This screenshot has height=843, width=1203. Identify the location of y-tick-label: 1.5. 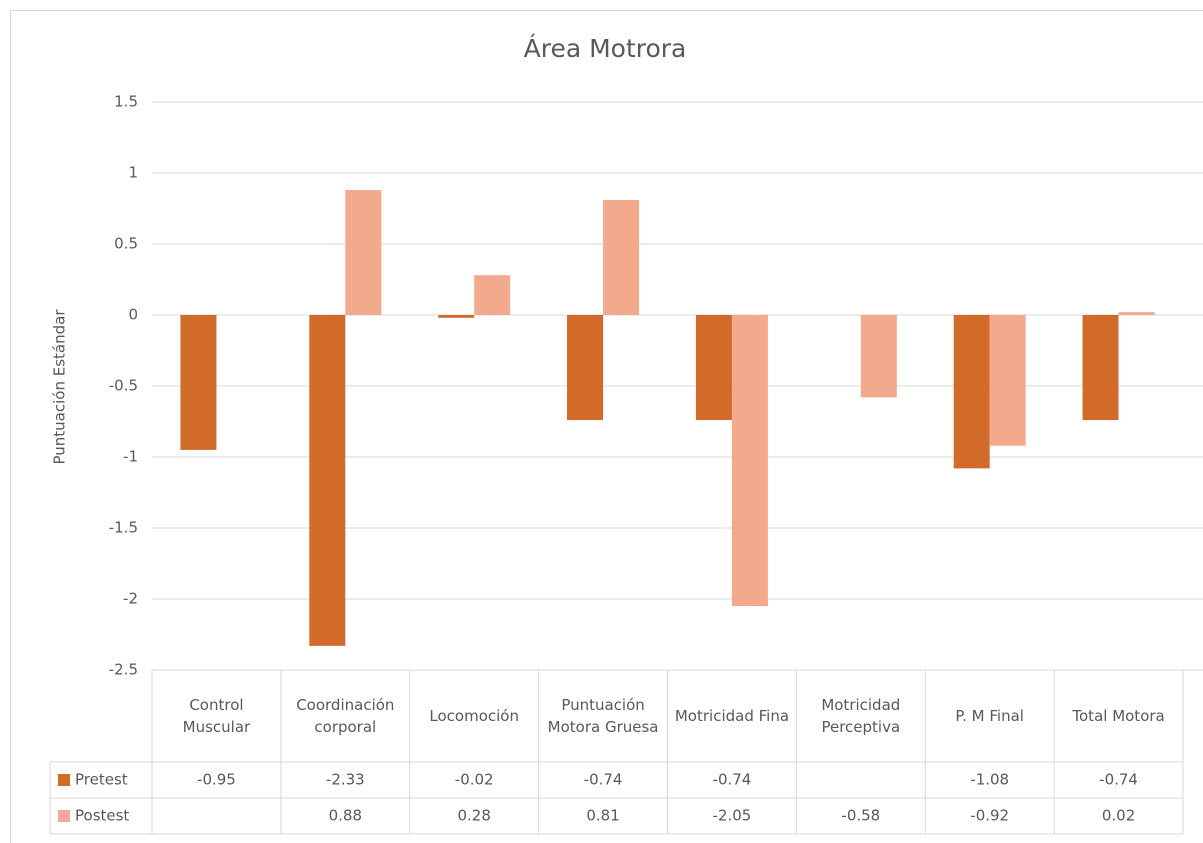
(126, 102).